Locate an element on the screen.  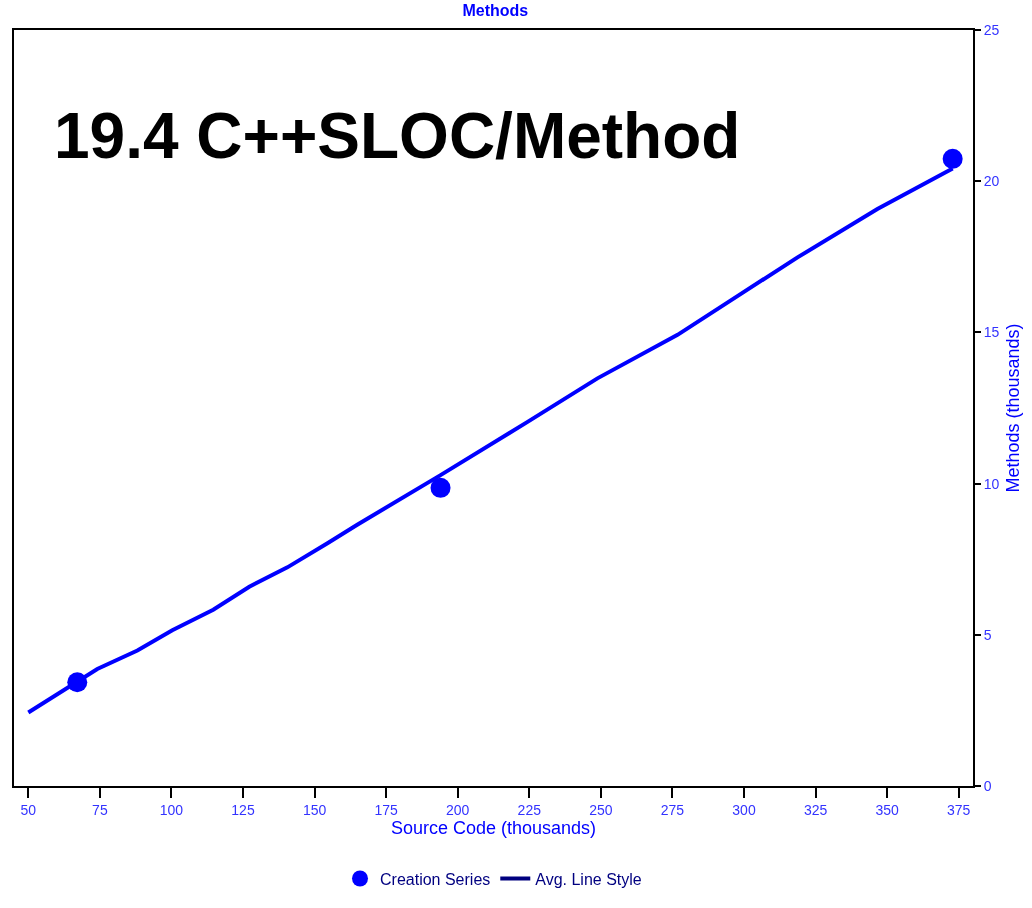
x-tick-label: 350 is located at coordinates (887, 809).